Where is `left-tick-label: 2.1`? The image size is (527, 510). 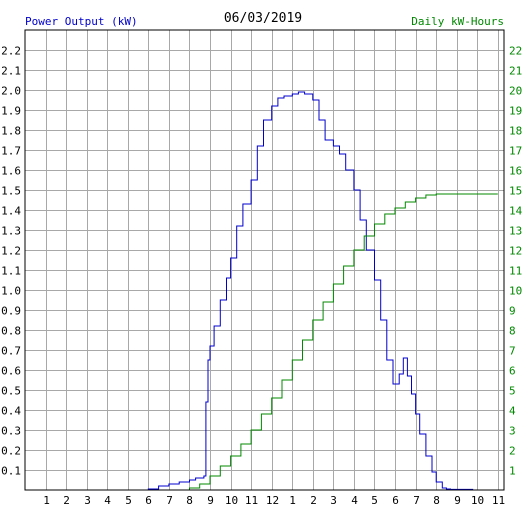
left-tick-label: 2.1 is located at coordinates (11, 71).